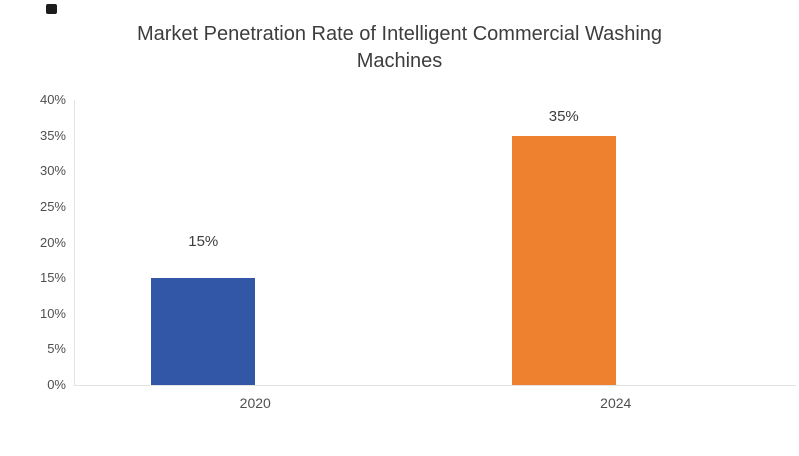  What do you see at coordinates (203, 331) in the screenshot?
I see `bar-2020` at bounding box center [203, 331].